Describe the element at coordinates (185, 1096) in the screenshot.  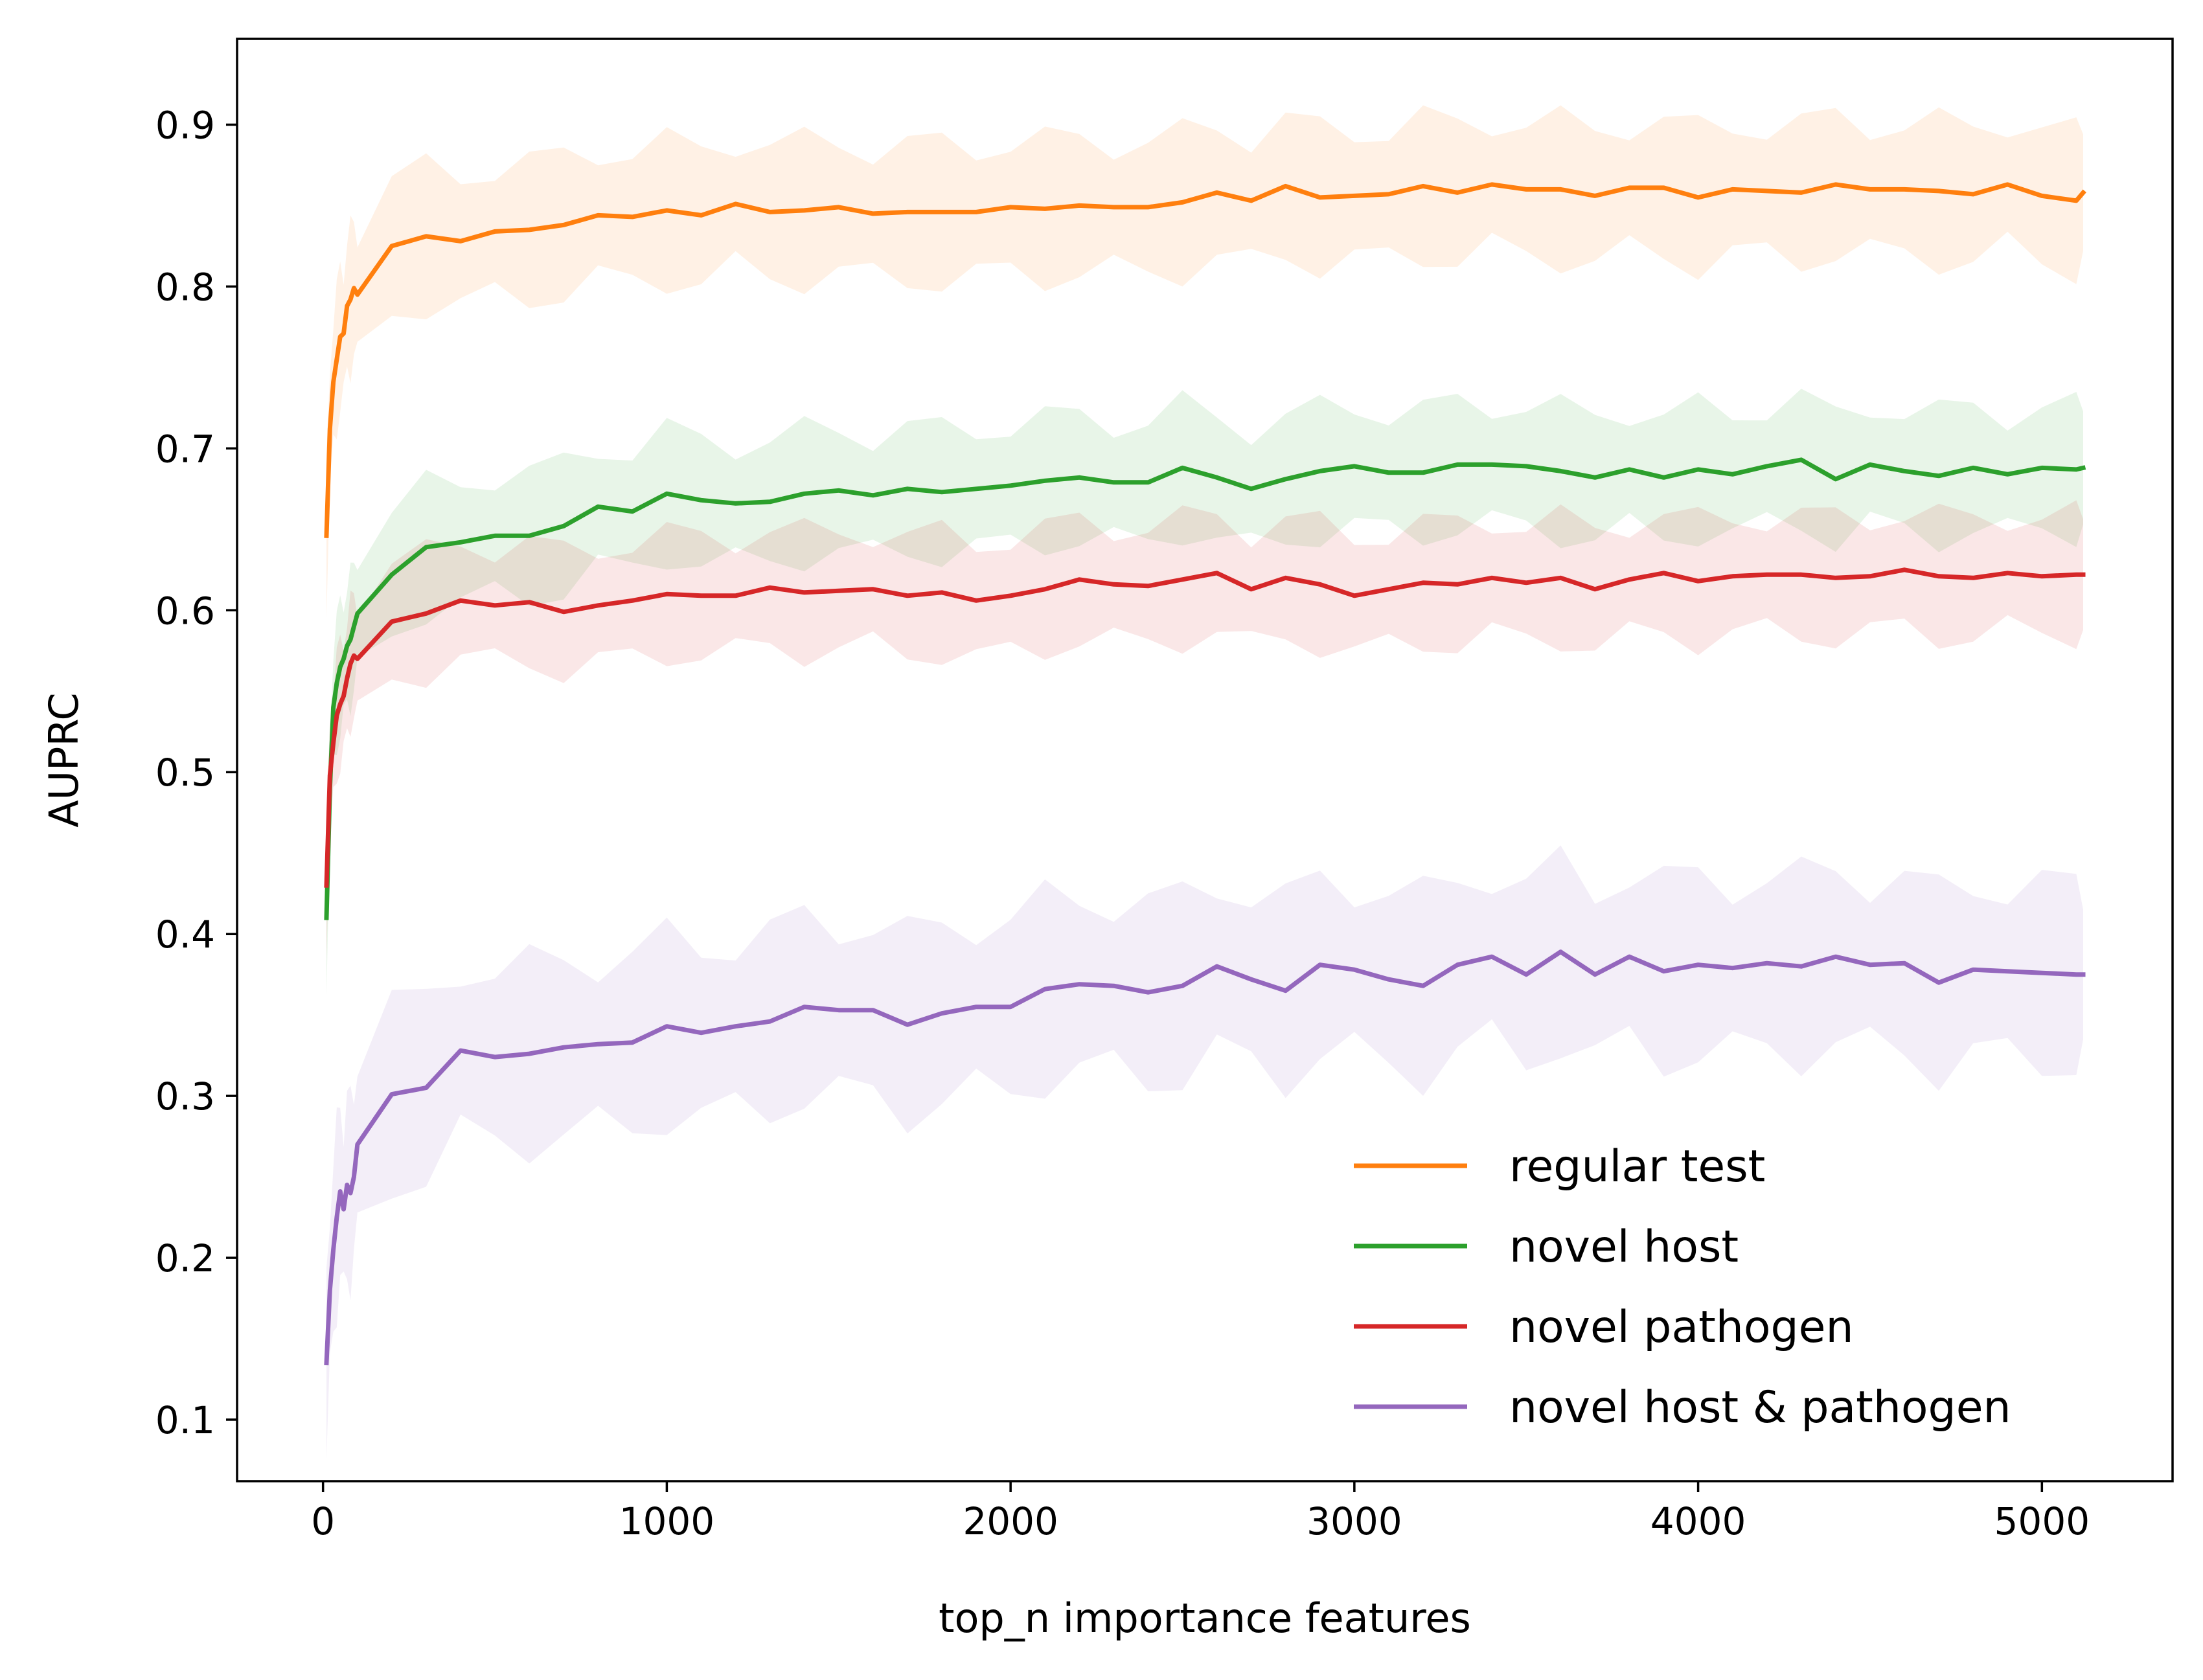
I see `y-tick-label-0.3: 0.3` at that location.